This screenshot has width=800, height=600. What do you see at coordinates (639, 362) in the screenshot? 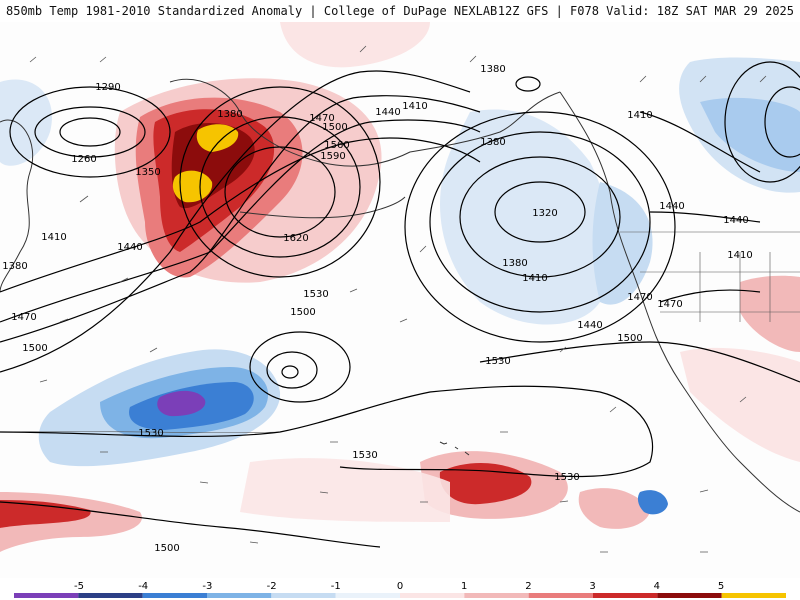
I see `contour-1500-east` at bounding box center [639, 362].